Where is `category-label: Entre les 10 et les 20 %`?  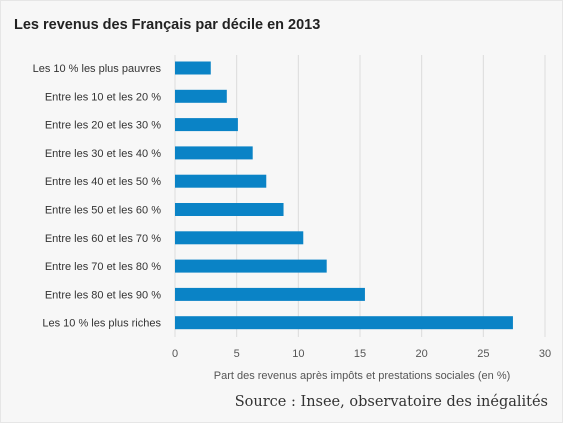
category-label: Entre les 10 et les 20 % is located at coordinates (103, 97).